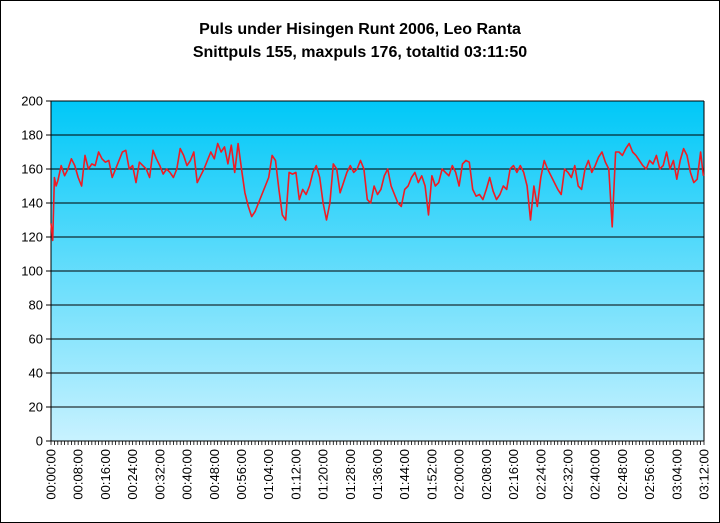  I want to click on x-tick-label-00:16:00: 00:16:00, so click(105, 474).